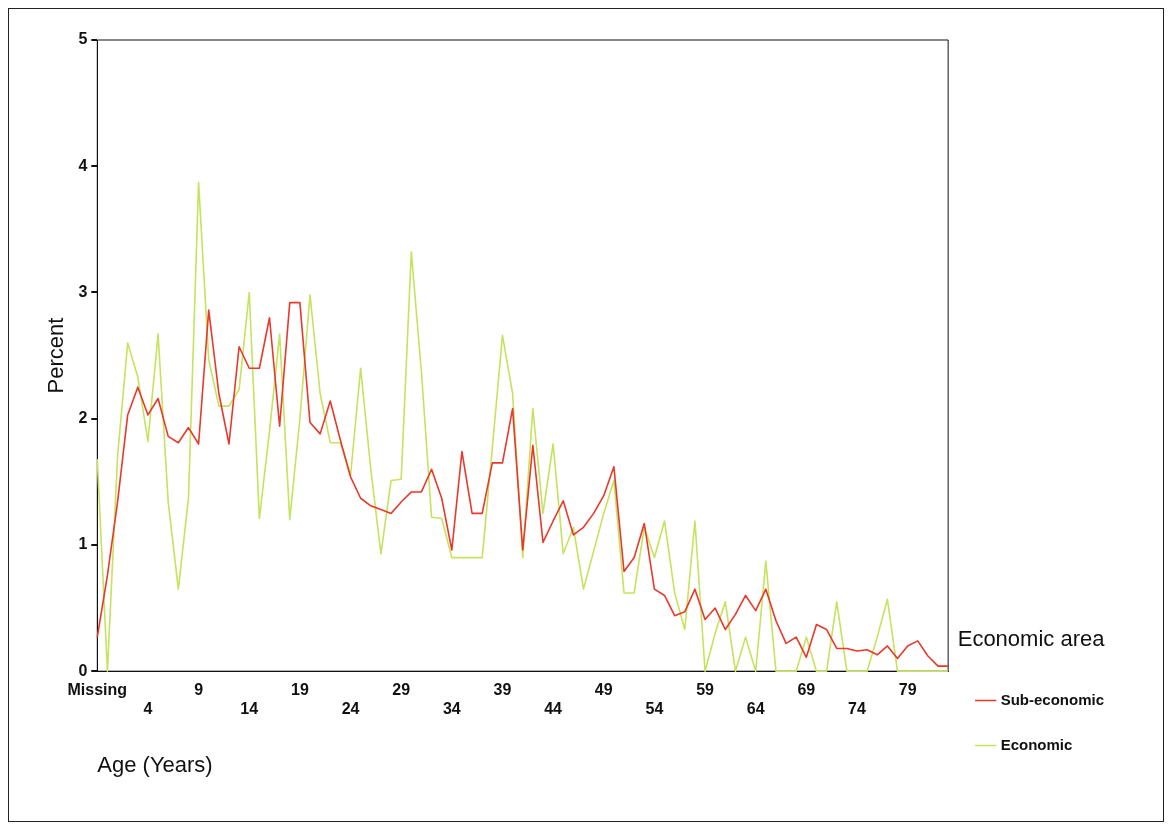 The height and width of the screenshot is (833, 1174). What do you see at coordinates (83, 418) in the screenshot?
I see `y-tick-label: 2` at bounding box center [83, 418].